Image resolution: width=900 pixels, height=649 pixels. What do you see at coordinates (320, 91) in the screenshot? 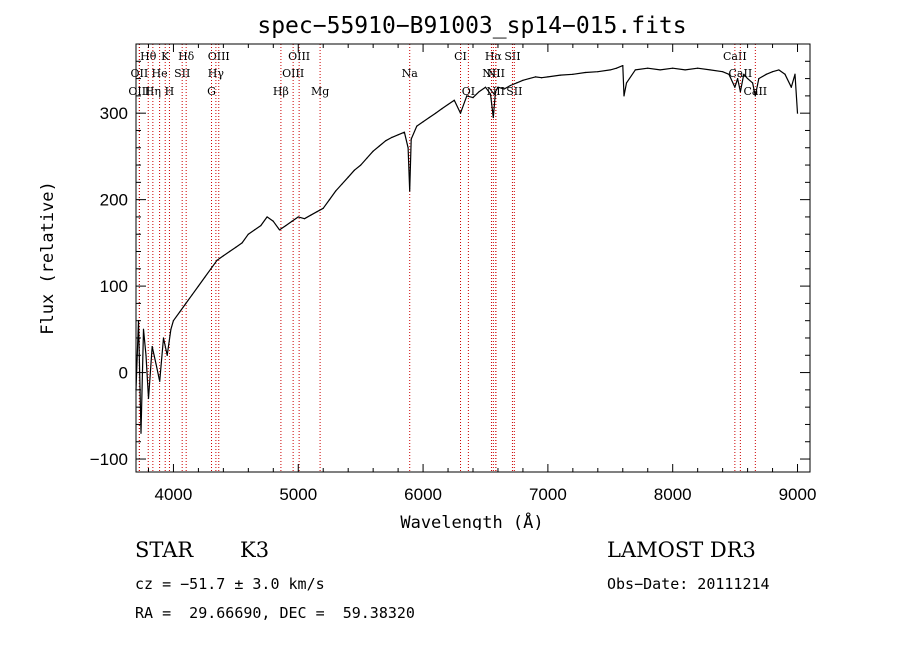
I see `spectral-line-label: Mg` at bounding box center [320, 91].